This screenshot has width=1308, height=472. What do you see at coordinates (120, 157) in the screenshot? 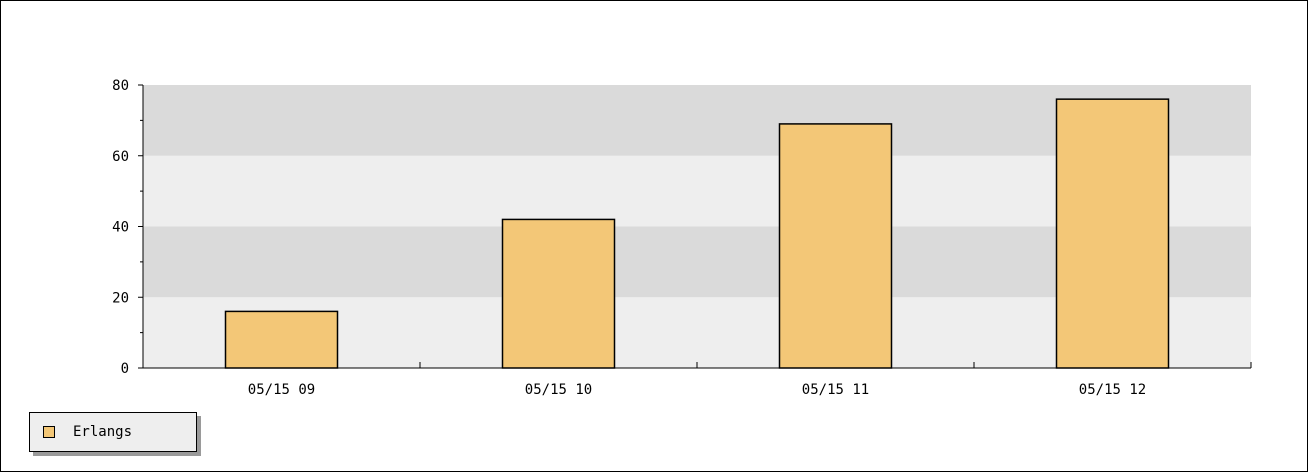
I see `y-tick-label-60: 60` at bounding box center [120, 157].